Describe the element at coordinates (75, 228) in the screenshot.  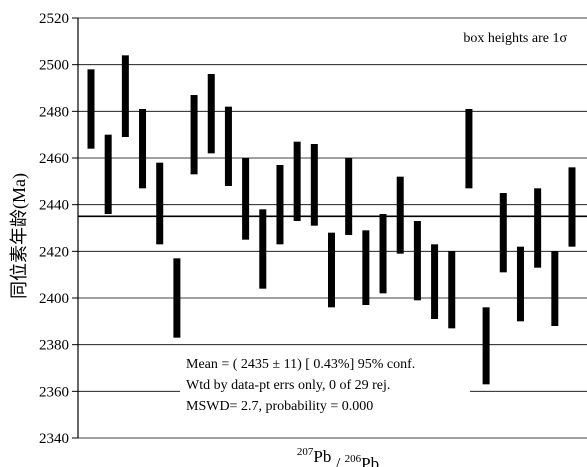
I see `axes` at that location.